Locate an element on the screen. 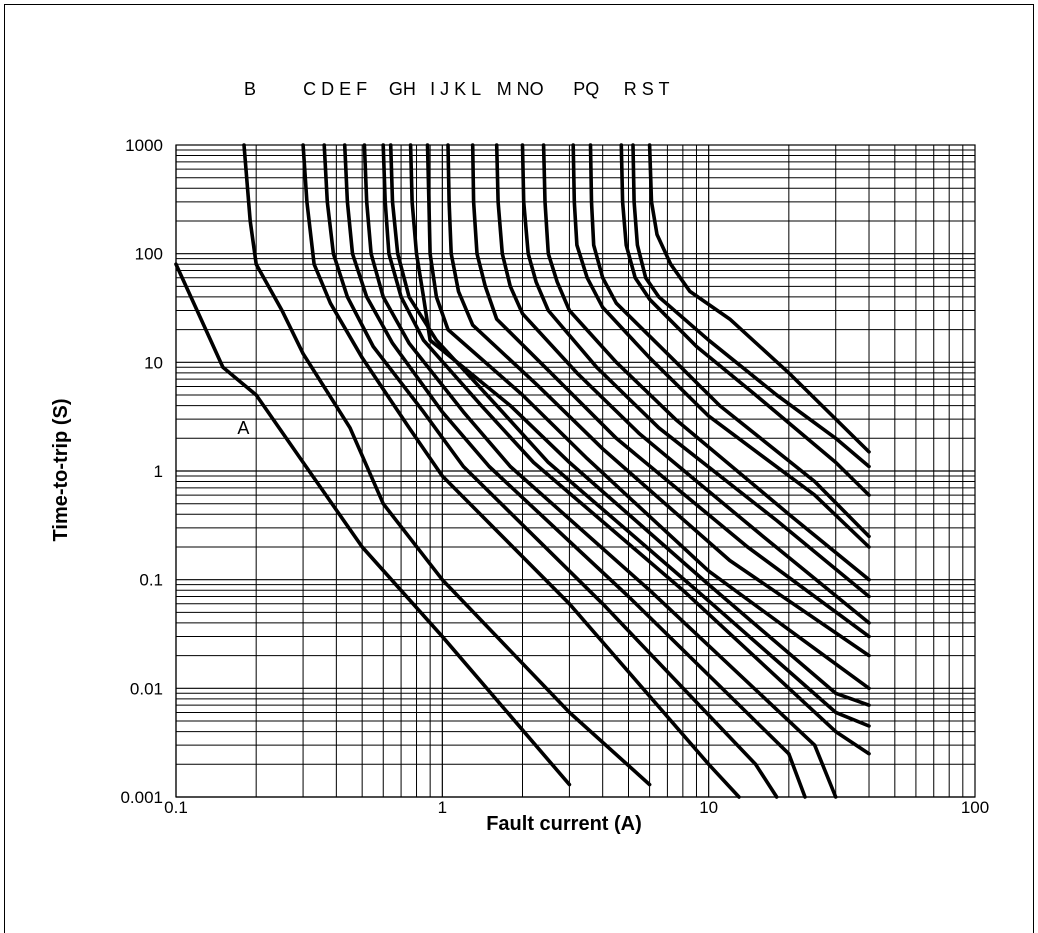 Image resolution: width=1038 pixels, height=933 pixels. y-tick-label: 1000 is located at coordinates (144, 145).